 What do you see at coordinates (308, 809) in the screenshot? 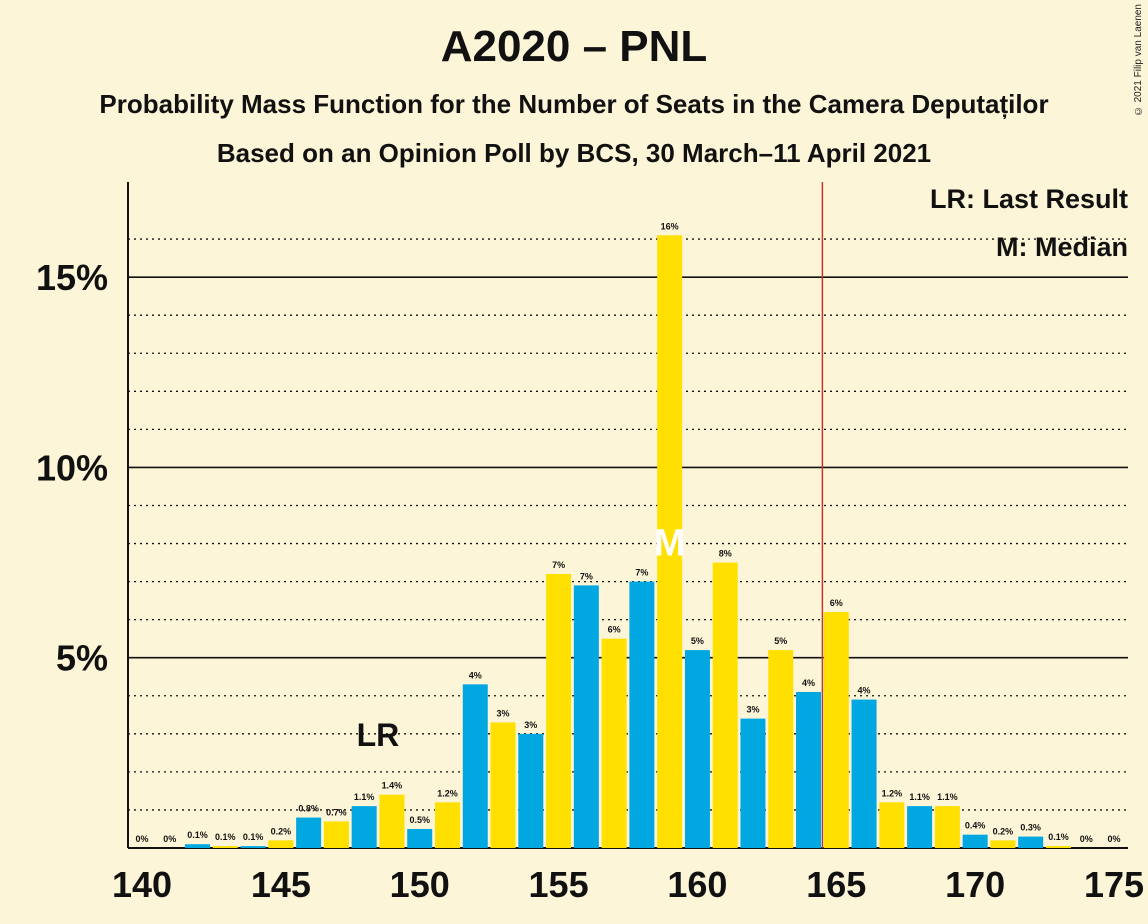
I see `bar-value-label: 0.8%` at bounding box center [308, 809].